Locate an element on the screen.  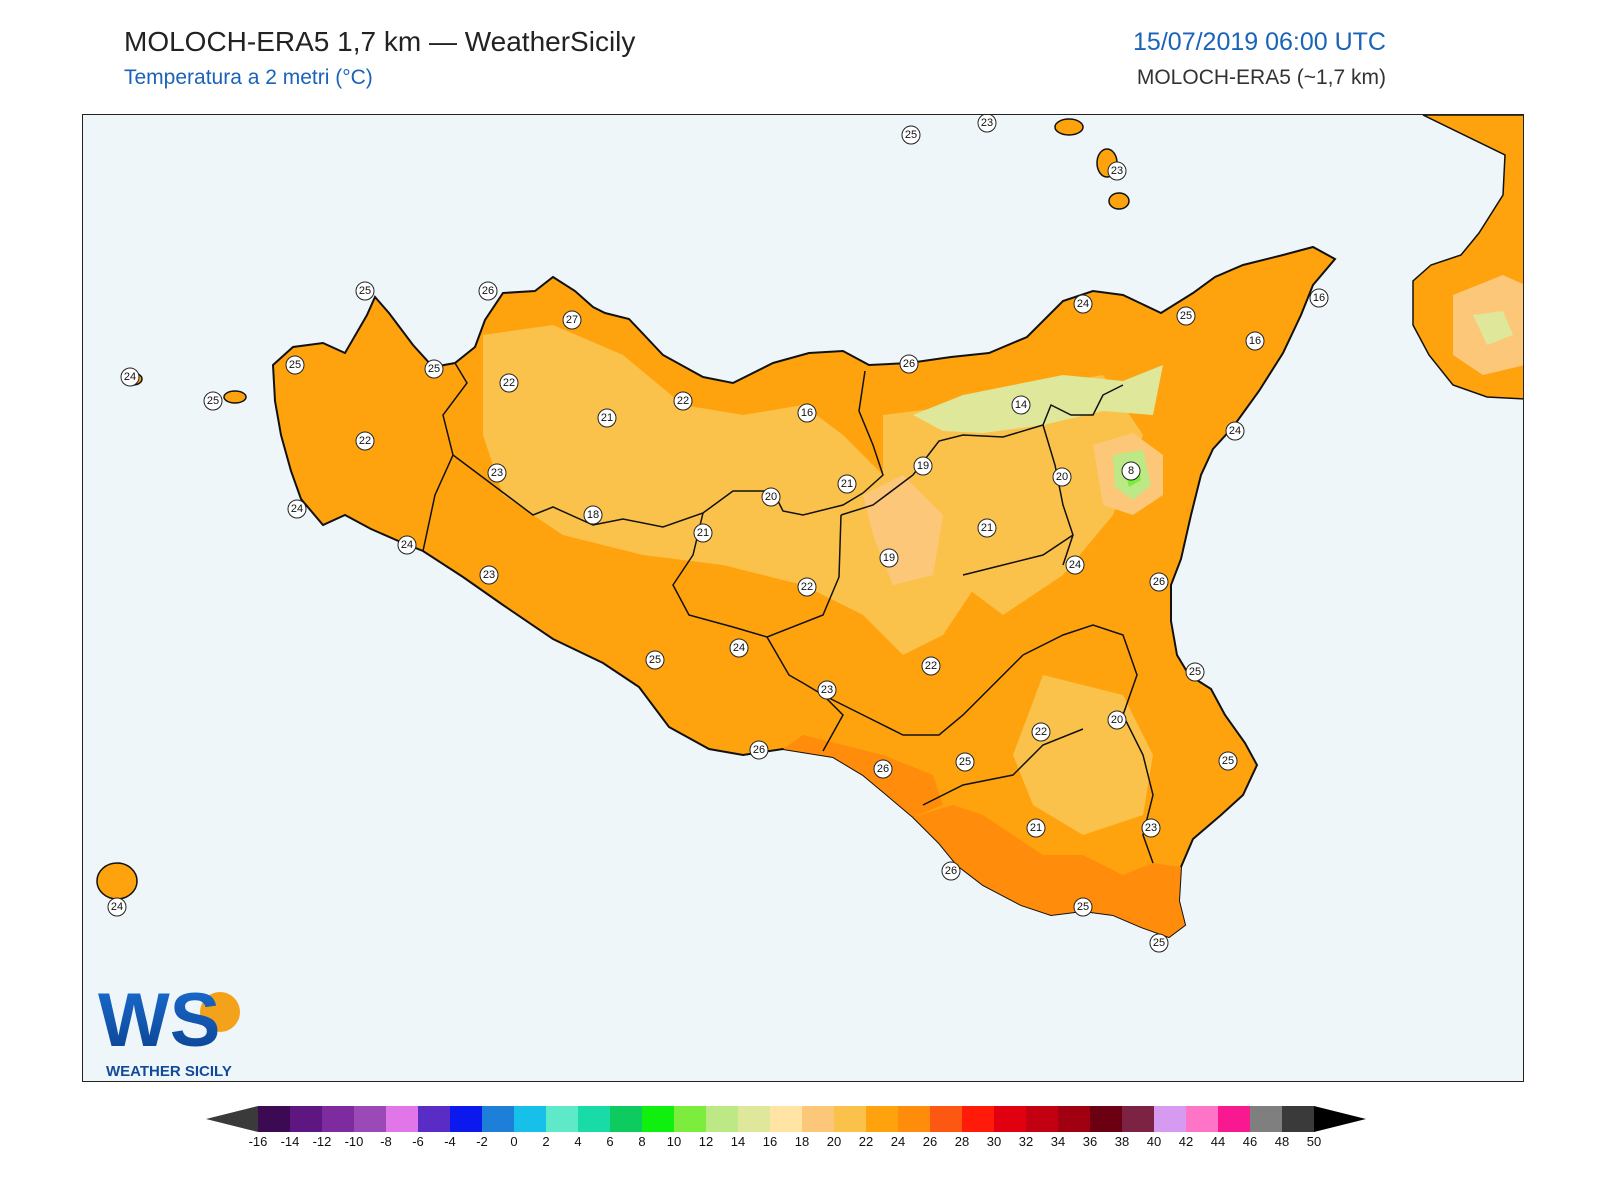
station-value: 18 is located at coordinates (593, 515).